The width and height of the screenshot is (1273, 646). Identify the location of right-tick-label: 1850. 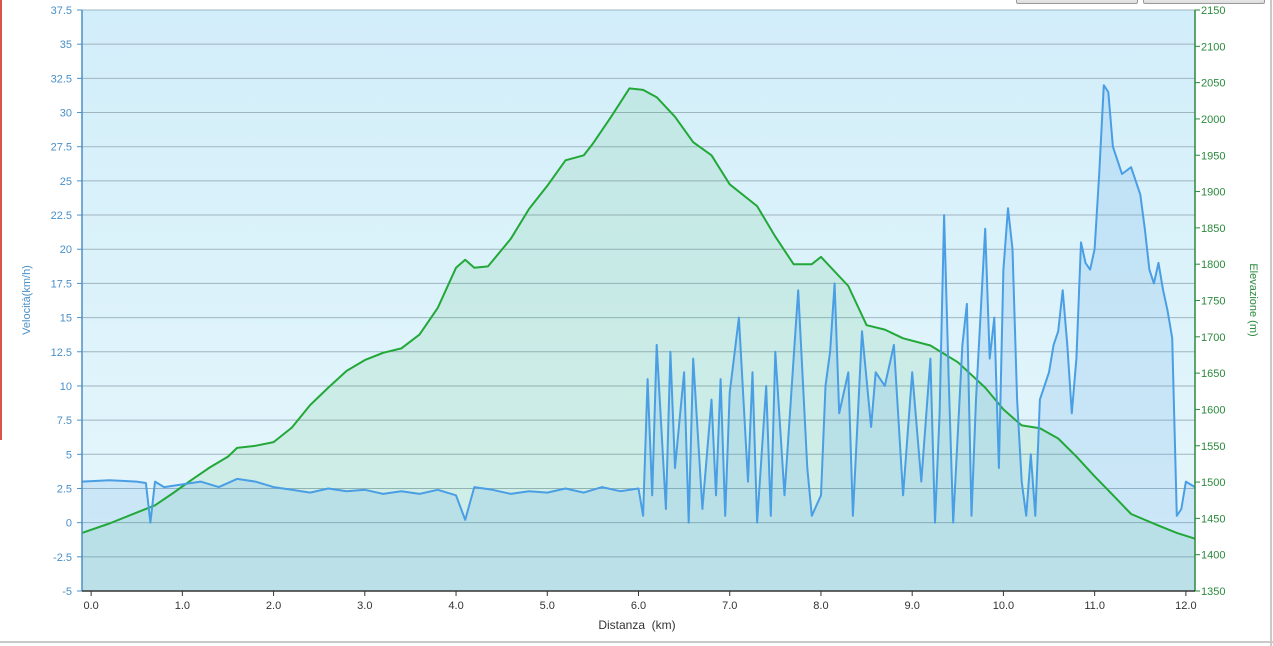
(1213, 229).